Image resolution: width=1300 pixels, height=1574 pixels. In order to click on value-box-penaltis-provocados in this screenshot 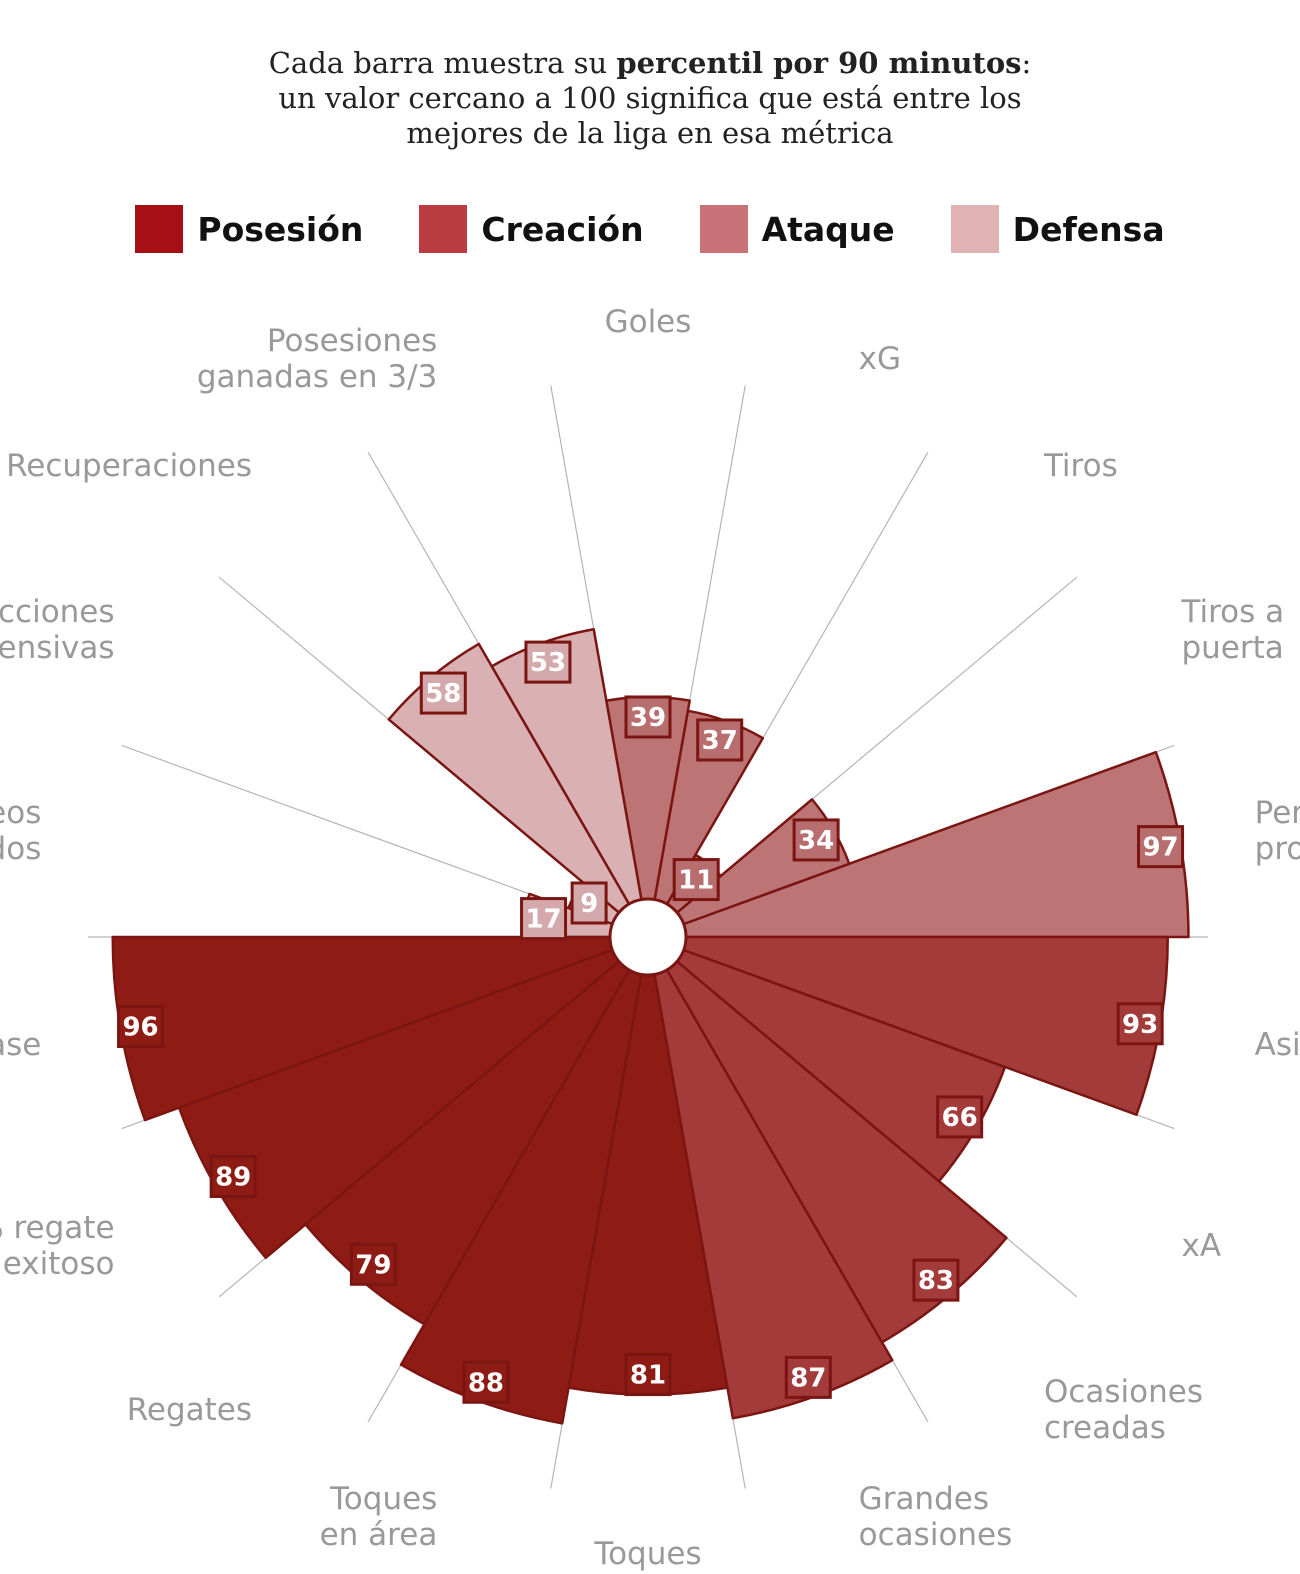, I will do `click(1161, 847)`.